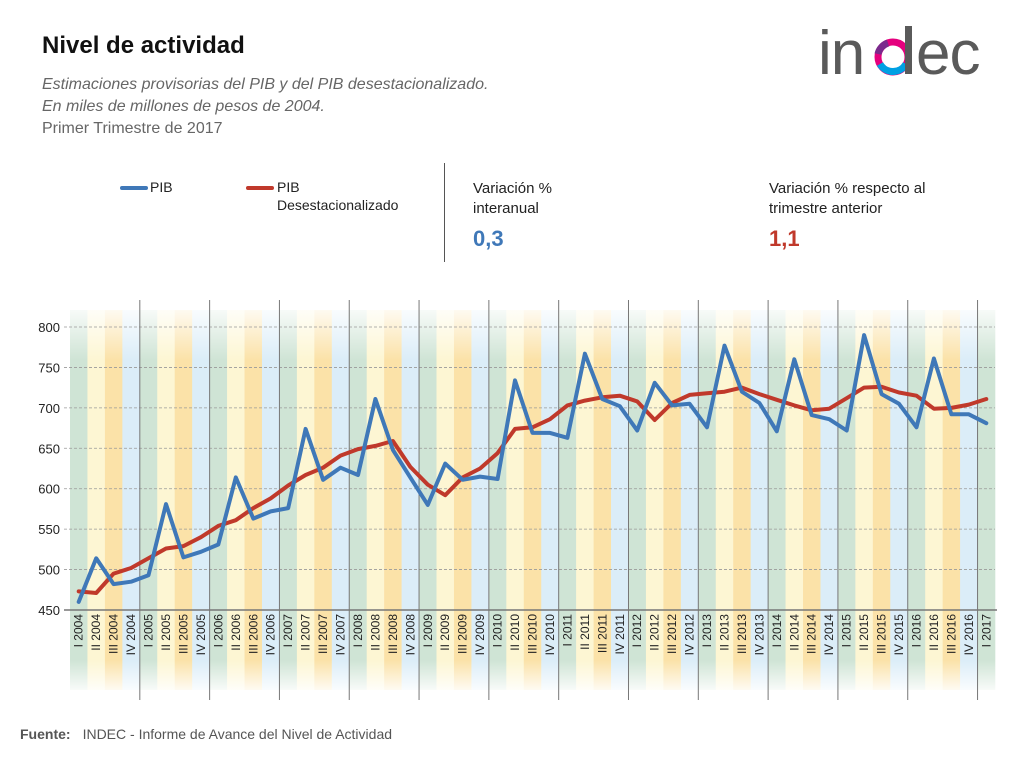 This screenshot has width=1024, height=767. What do you see at coordinates (183, 106) in the screenshot?
I see `subtitle-units: En miles de millones de pesos de 2004.` at bounding box center [183, 106].